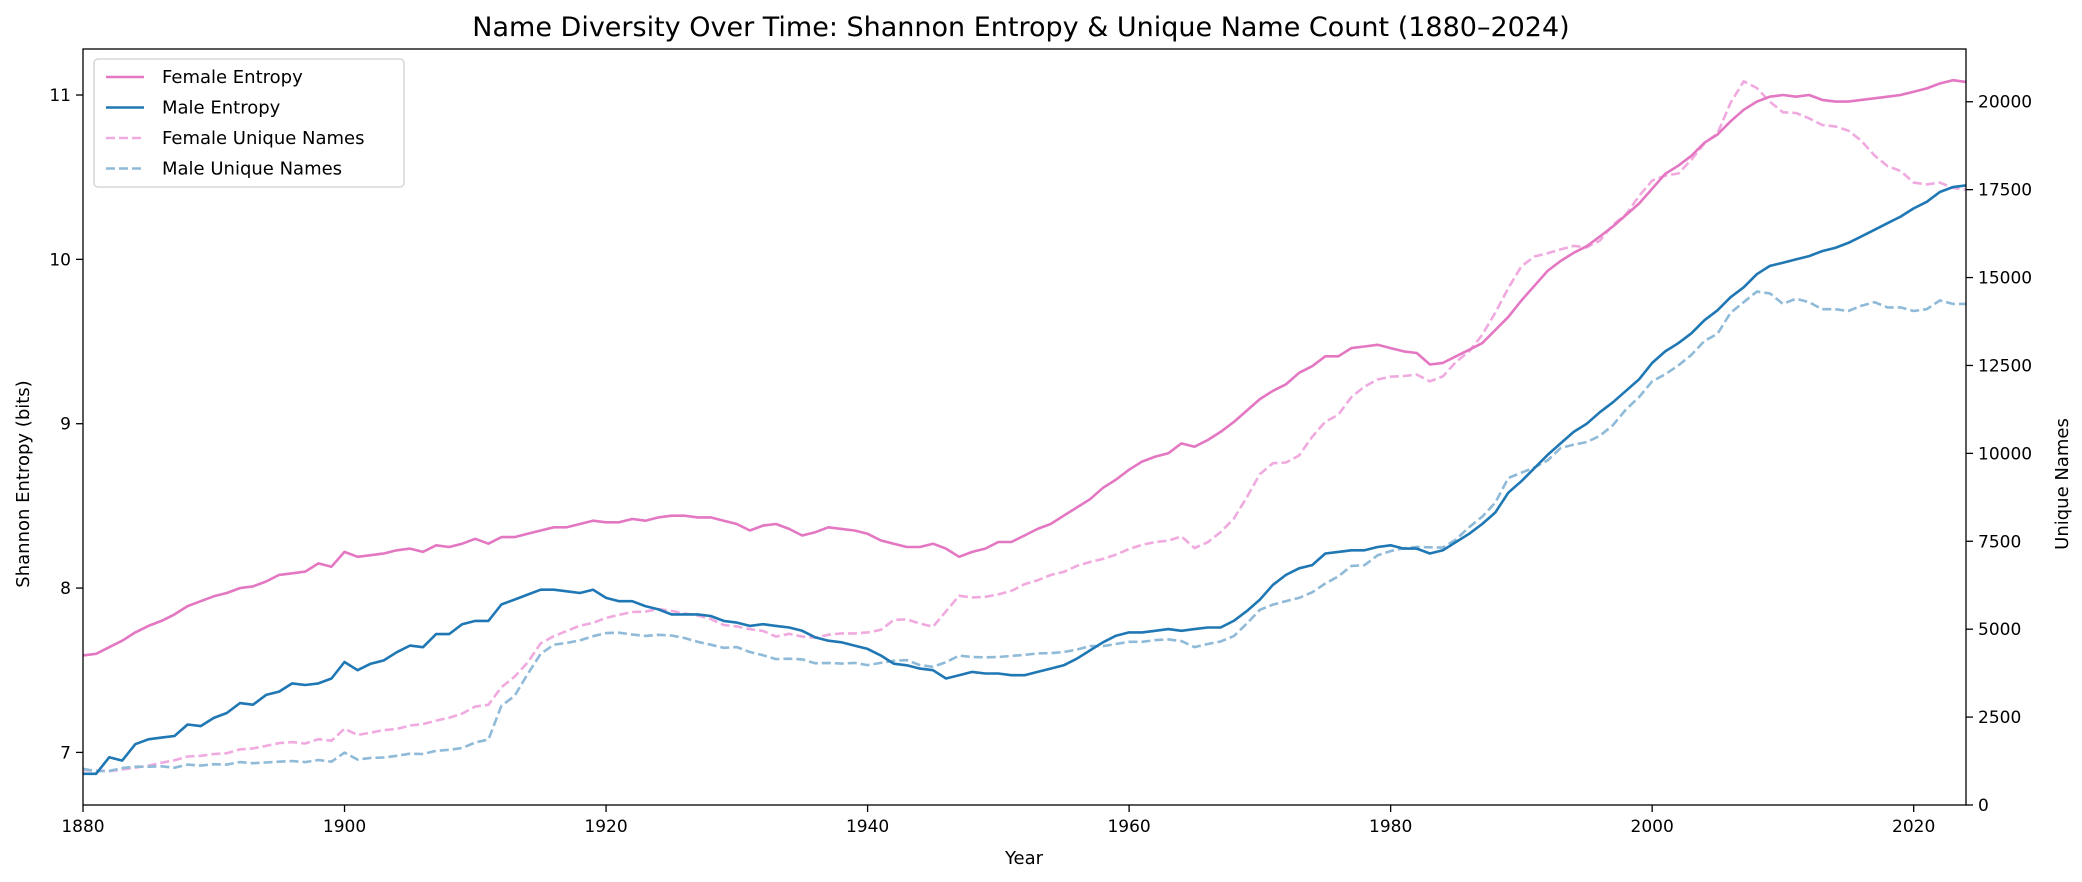 The height and width of the screenshot is (882, 2082). What do you see at coordinates (1128, 827) in the screenshot?
I see `x-tick-label: 1960` at bounding box center [1128, 827].